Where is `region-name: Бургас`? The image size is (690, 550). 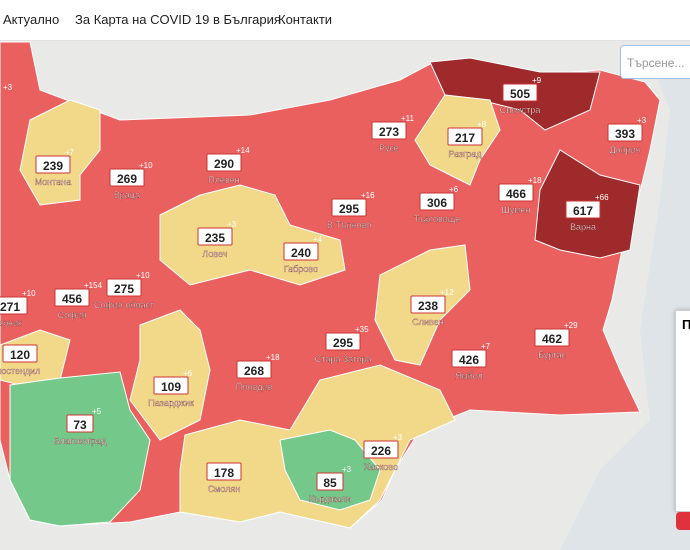
region-name: Бургас is located at coordinates (552, 355).